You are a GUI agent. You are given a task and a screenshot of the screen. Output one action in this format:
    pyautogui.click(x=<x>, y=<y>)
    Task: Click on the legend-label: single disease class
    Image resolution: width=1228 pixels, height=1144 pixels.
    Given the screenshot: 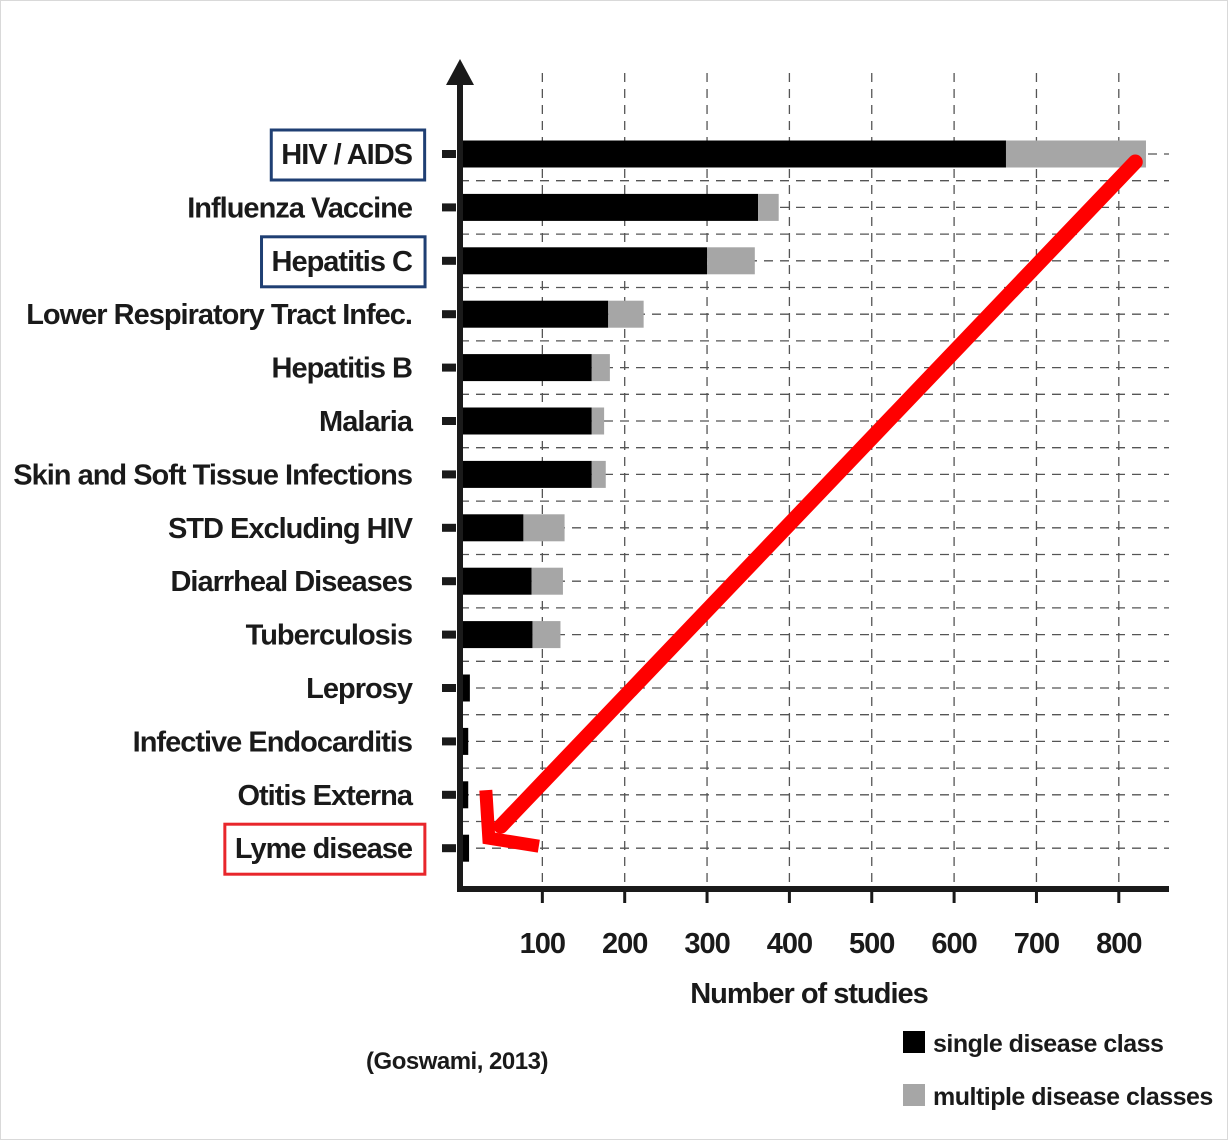 What is the action you would take?
    pyautogui.click(x=1048, y=1044)
    